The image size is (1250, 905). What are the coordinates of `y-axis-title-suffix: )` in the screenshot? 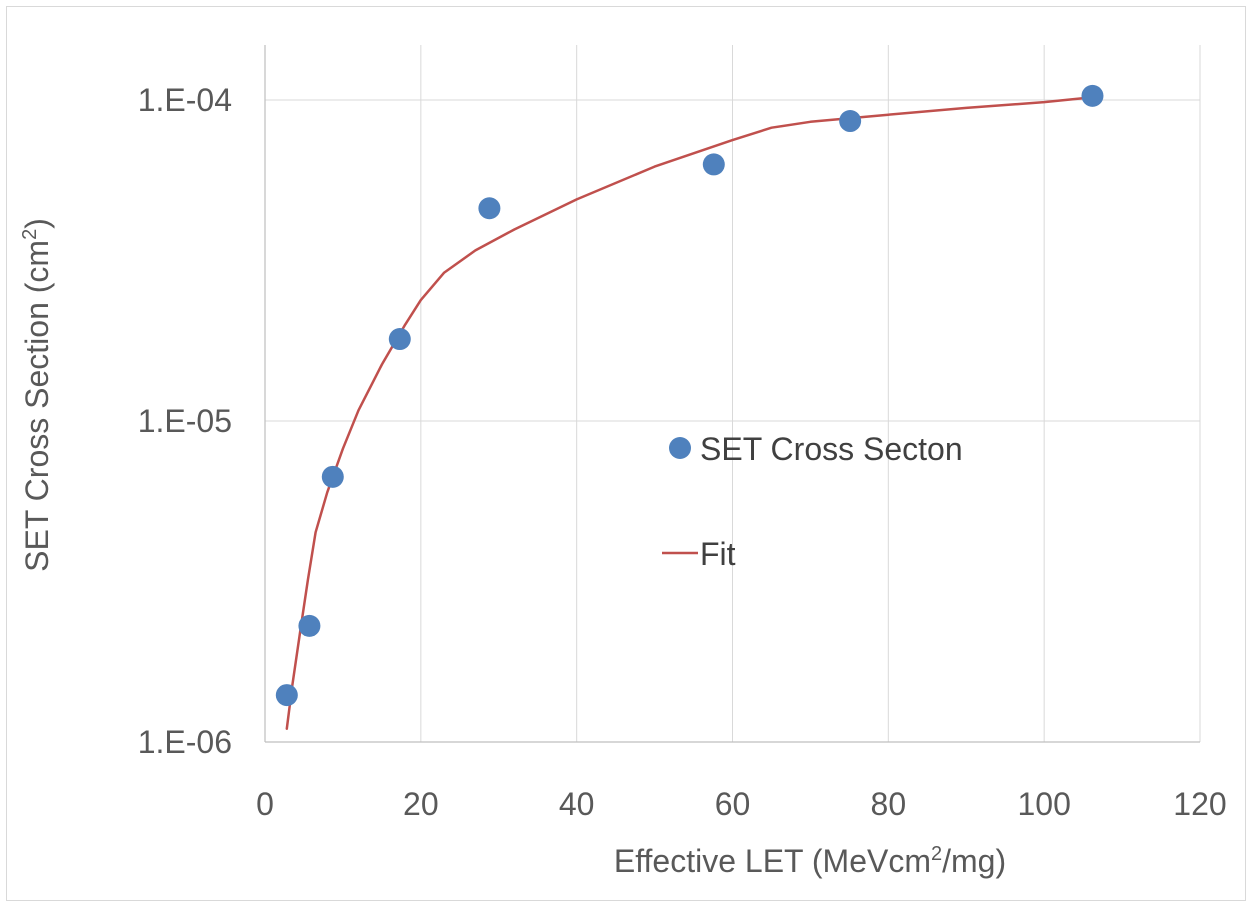 It's located at (37, 223).